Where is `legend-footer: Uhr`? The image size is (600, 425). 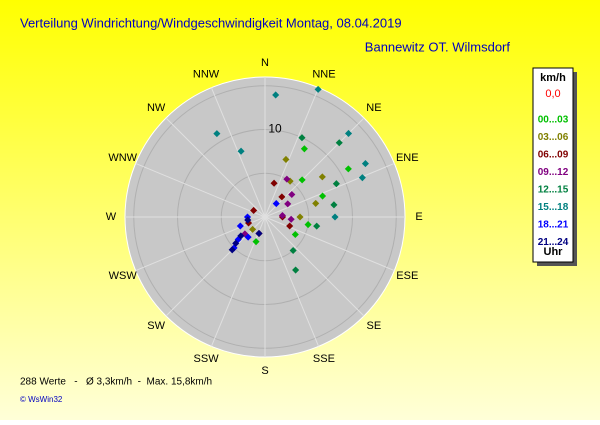
legend-footer: Uhr is located at coordinates (554, 252).